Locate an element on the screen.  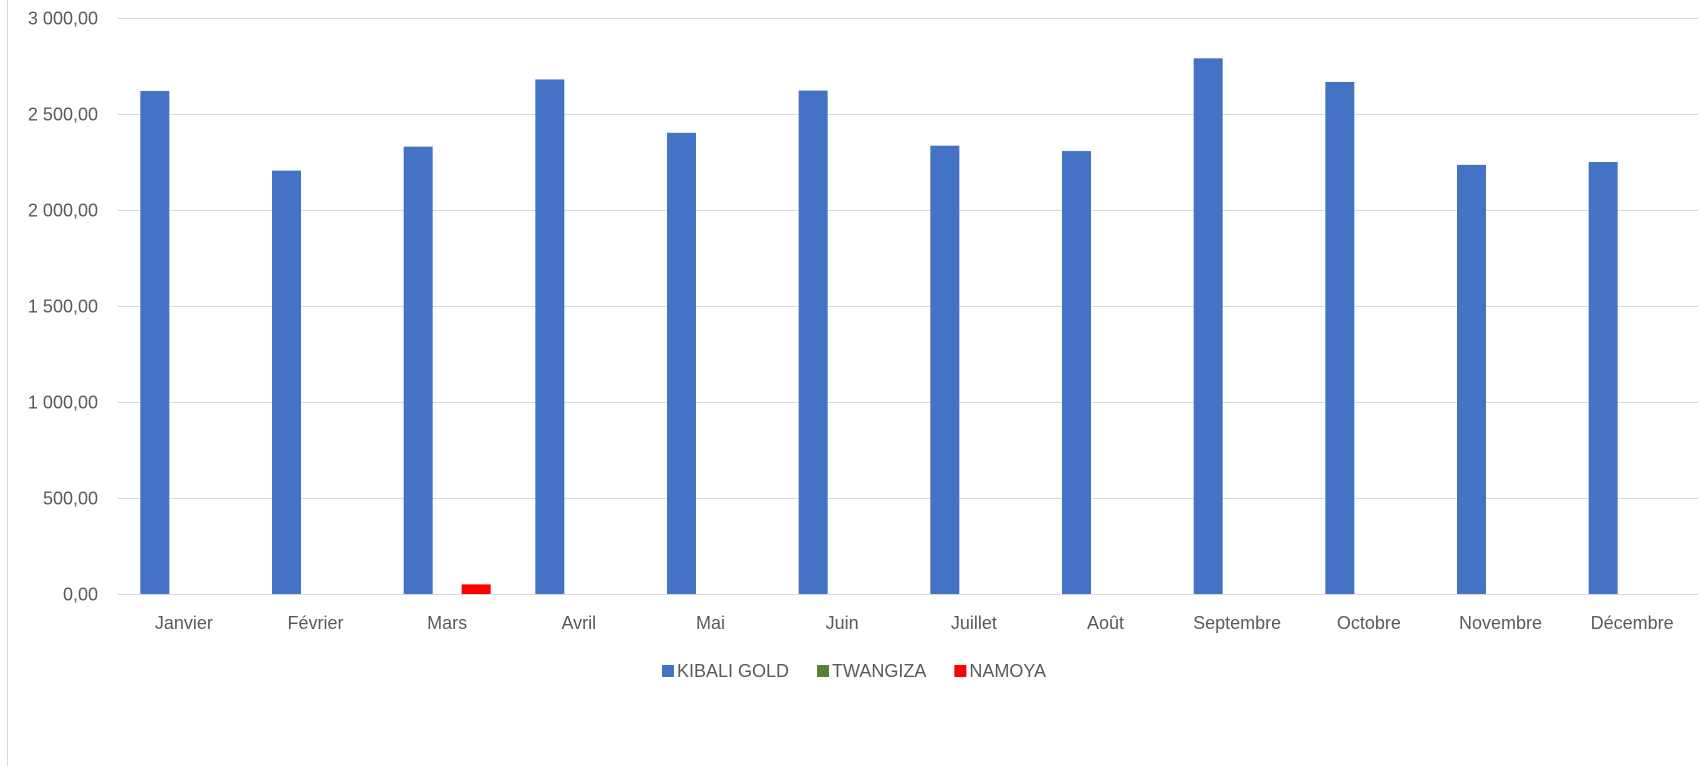
y-tick-label: 500,00 is located at coordinates (70, 499).